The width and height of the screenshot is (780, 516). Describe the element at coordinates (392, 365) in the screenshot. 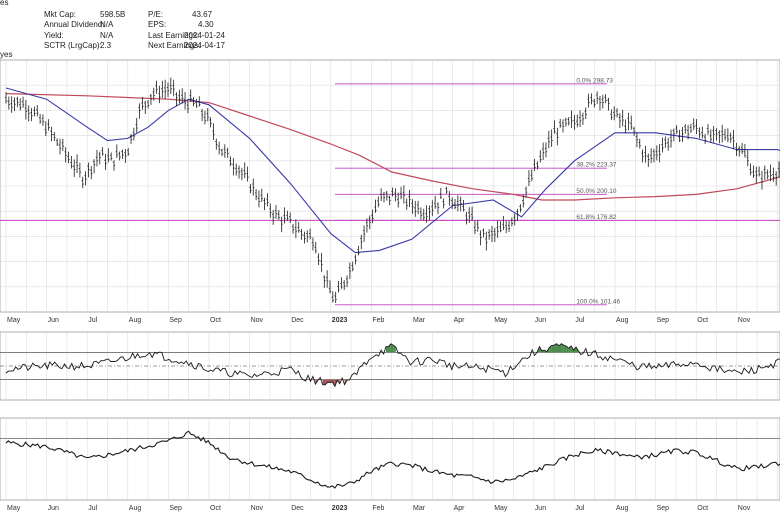

I see `osc-line` at that location.